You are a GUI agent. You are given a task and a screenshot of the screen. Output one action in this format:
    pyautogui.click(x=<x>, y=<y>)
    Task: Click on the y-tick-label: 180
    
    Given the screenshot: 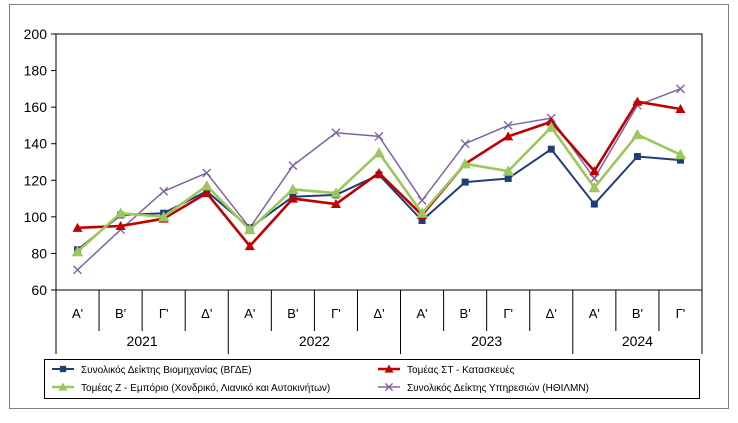 What is the action you would take?
    pyautogui.click(x=36, y=71)
    